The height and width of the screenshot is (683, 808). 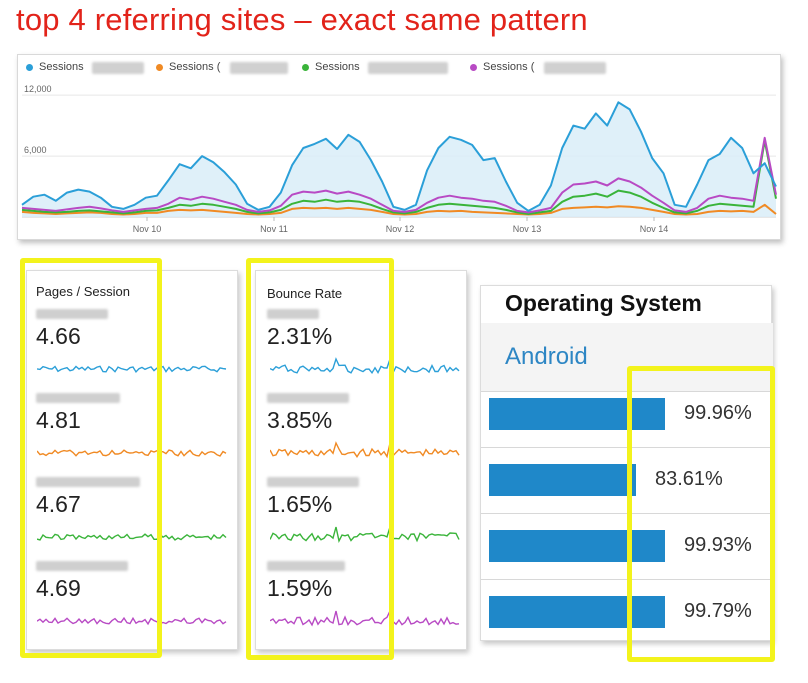 What do you see at coordinates (147, 229) in the screenshot?
I see `x-tick-label: Nov 10` at bounding box center [147, 229].